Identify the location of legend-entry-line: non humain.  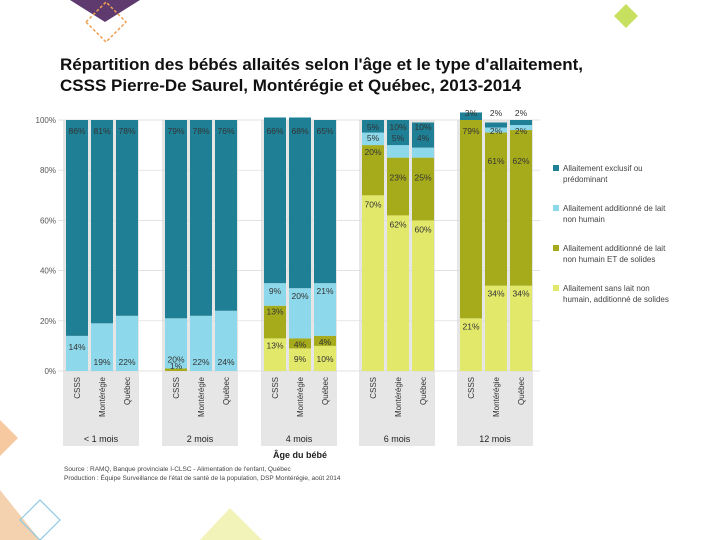
(584, 219).